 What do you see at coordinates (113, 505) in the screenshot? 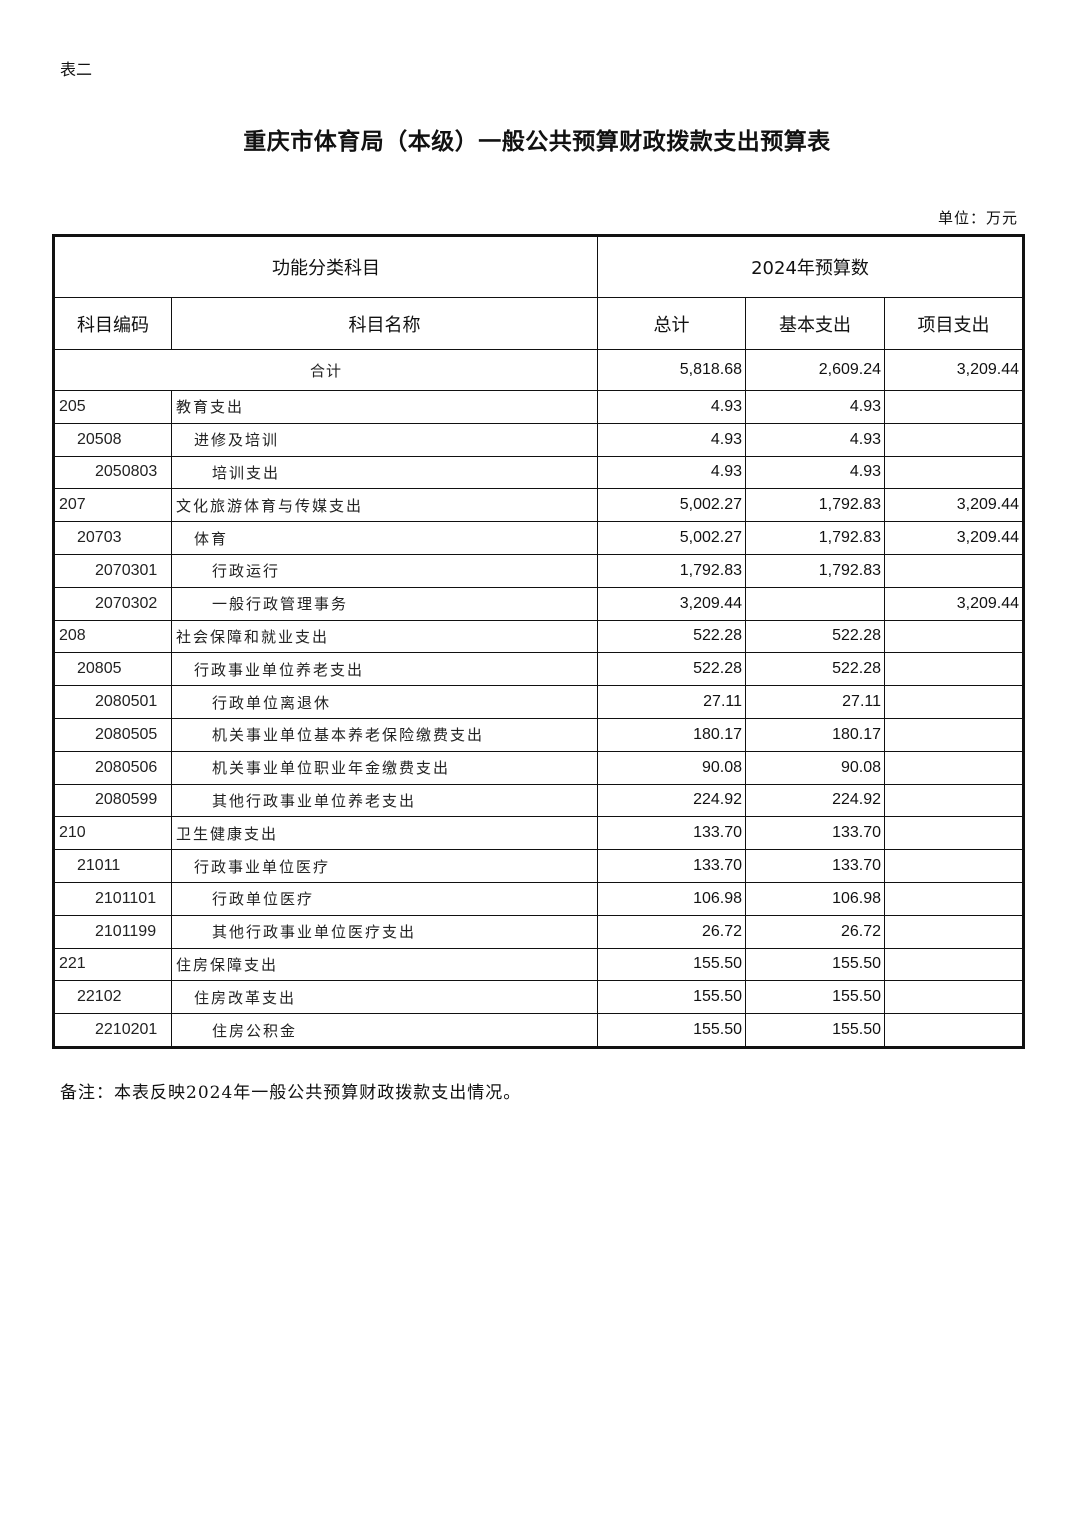
I see `row-code: 207` at bounding box center [113, 505].